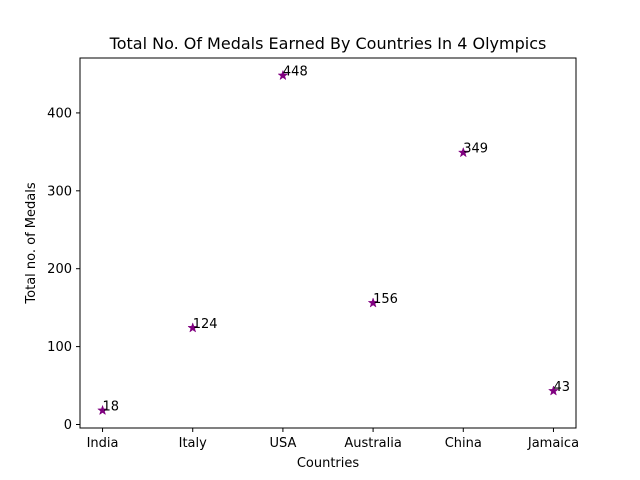 The height and width of the screenshot is (480, 640). I want to click on y-axis-label: Total no. of Medals, so click(31, 243).